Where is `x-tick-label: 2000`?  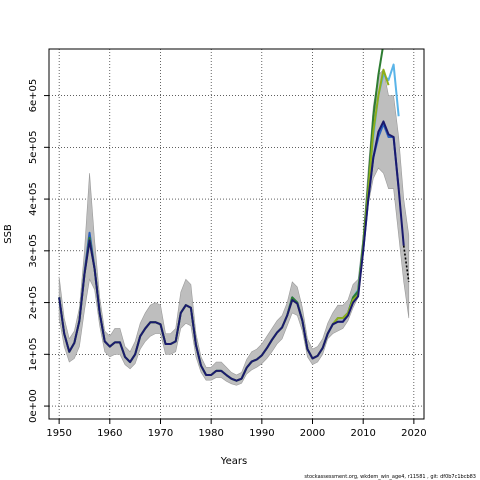 x-tick-label: 2000 is located at coordinates (312, 433).